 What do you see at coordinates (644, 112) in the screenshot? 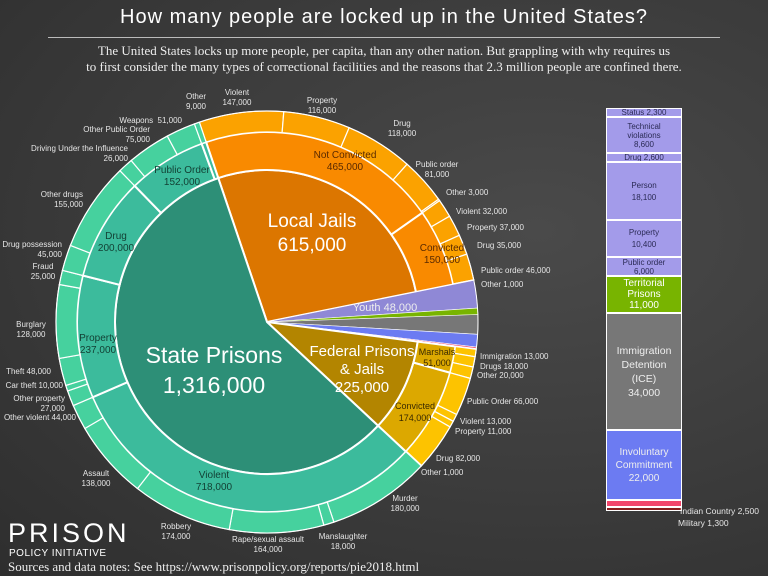
I see `youth-status: Status 2,300` at bounding box center [644, 112].